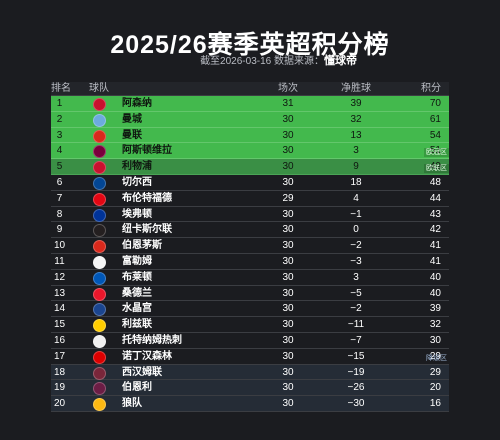 This screenshot has height=440, width=500. Describe the element at coordinates (435, 293) in the screenshot. I see `points-cell: 40` at that location.